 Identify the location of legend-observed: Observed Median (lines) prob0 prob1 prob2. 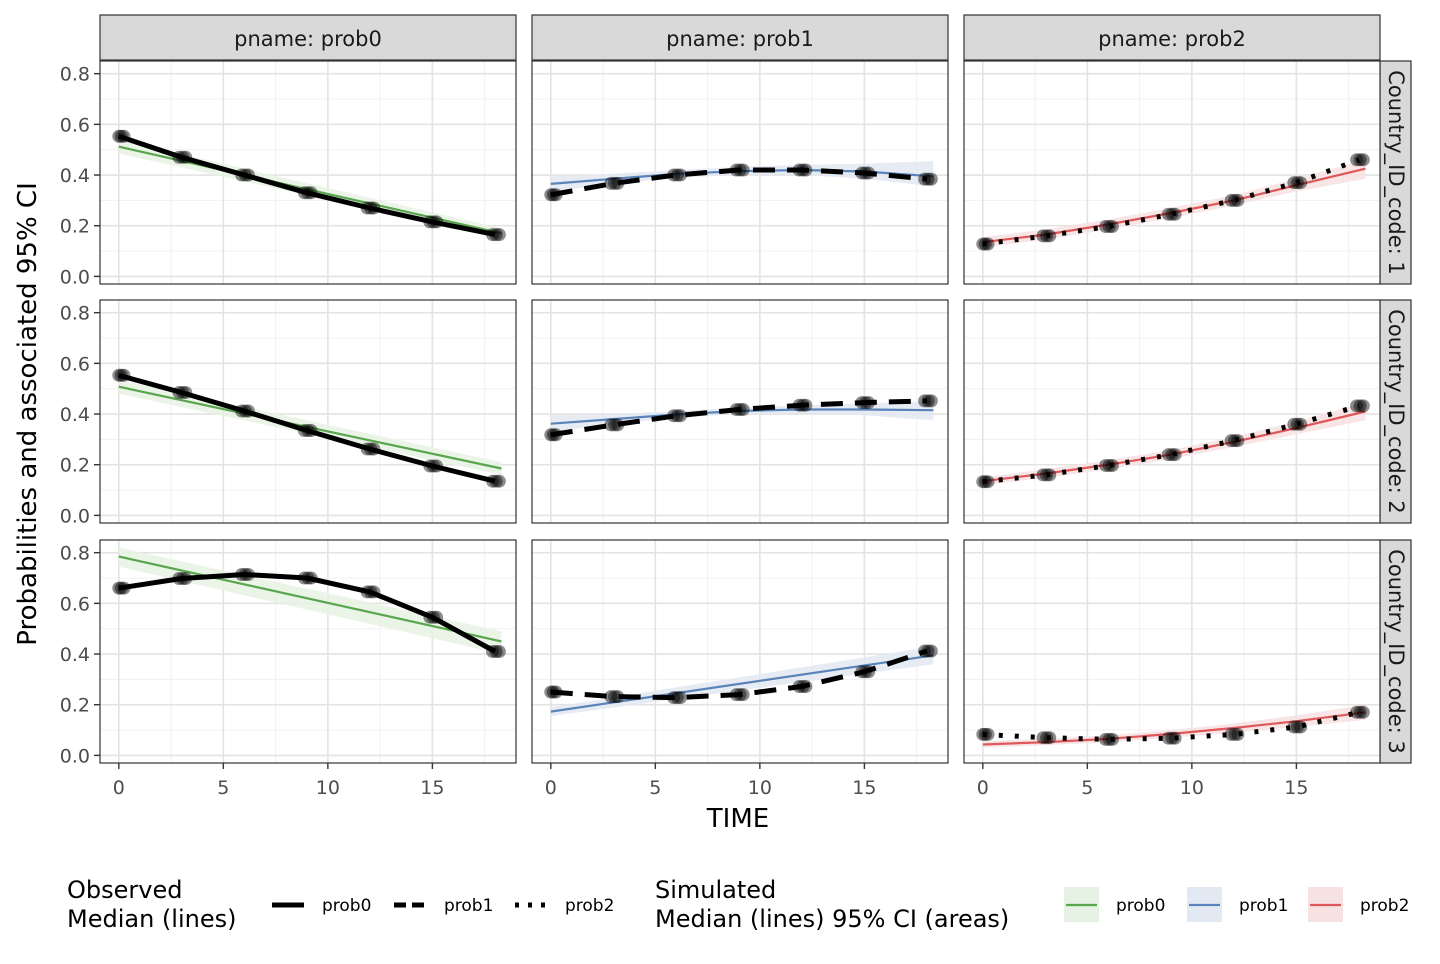
(340, 904).